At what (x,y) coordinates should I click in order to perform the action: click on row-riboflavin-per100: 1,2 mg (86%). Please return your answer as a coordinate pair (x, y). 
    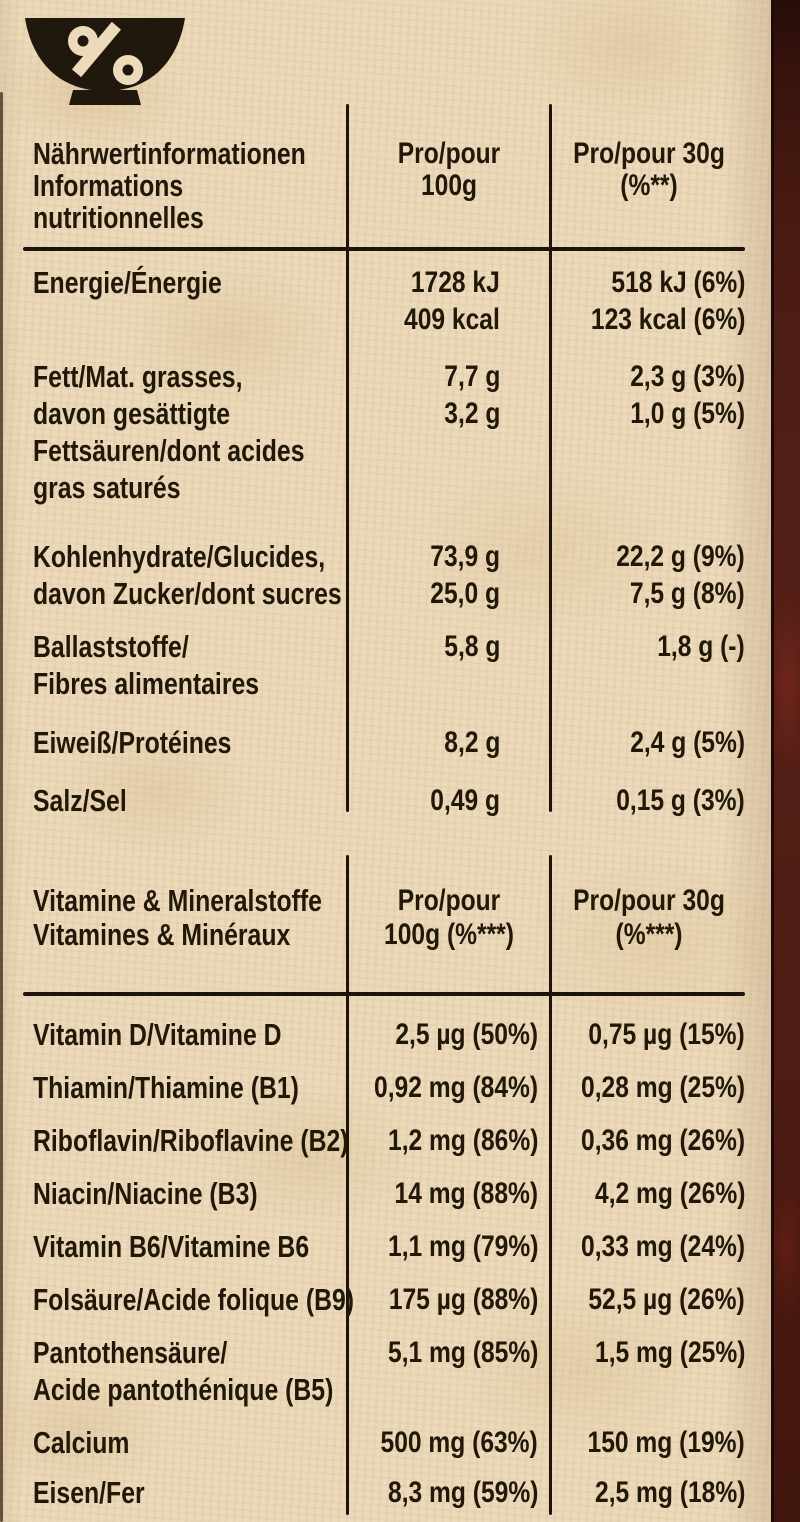
    Looking at the image, I should click on (463, 1140).